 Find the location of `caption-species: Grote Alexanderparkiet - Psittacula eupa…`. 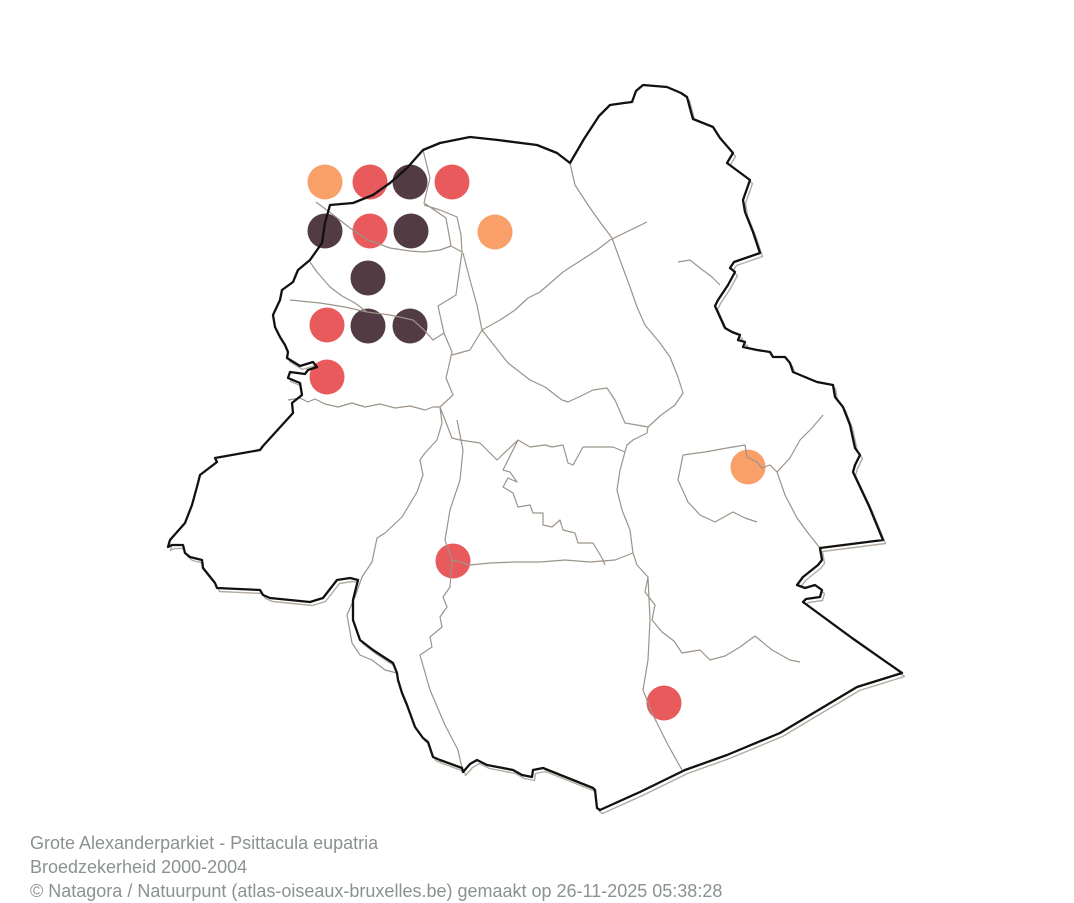

caption-species: Grote Alexanderparkiet - Psittacula eupa… is located at coordinates (204, 843).